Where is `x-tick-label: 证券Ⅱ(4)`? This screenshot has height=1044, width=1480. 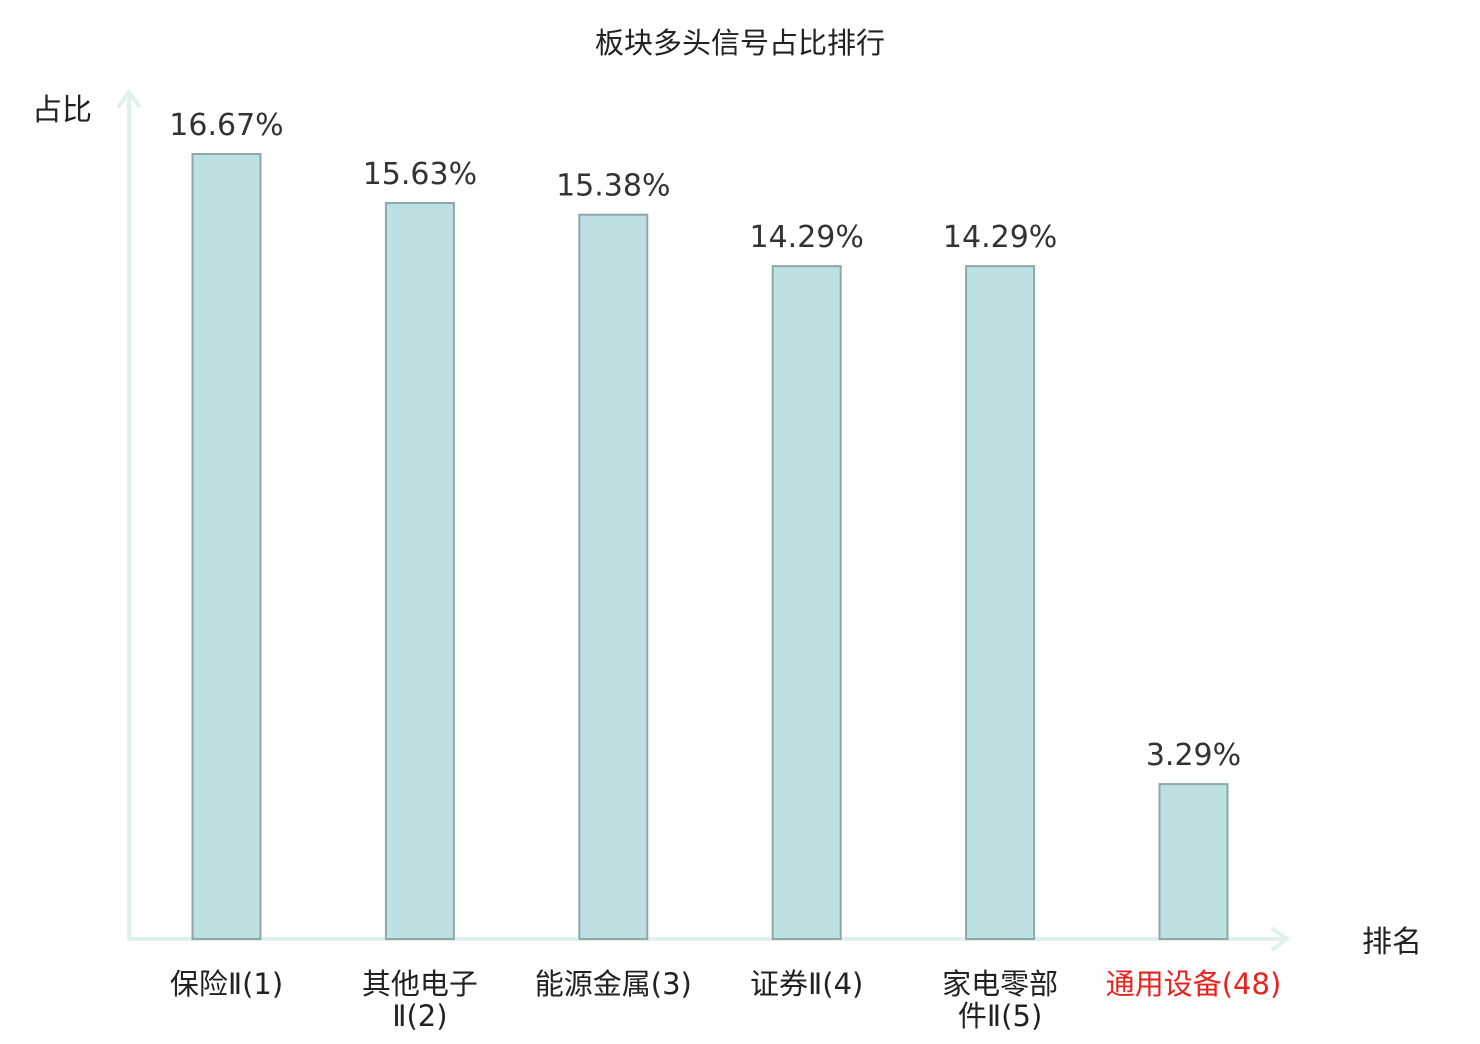
x-tick-label: 证券Ⅱ(4) is located at coordinates (806, 984).